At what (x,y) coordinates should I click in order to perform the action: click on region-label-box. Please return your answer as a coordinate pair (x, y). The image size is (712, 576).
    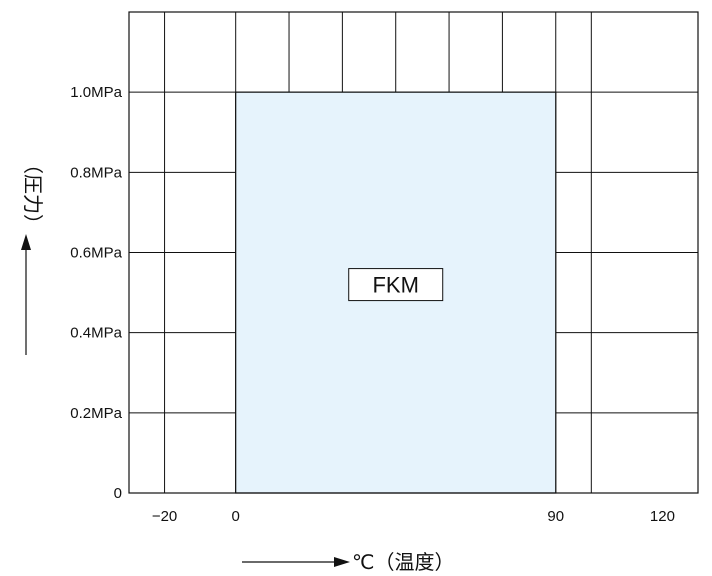
    Looking at the image, I should click on (396, 285).